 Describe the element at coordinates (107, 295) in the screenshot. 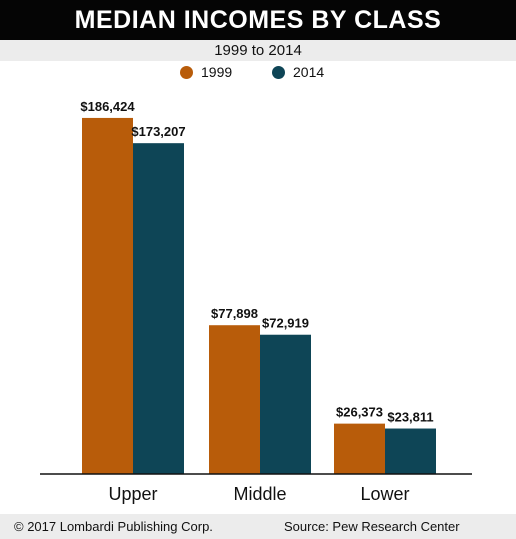

I see `bar-upper-1999` at that location.